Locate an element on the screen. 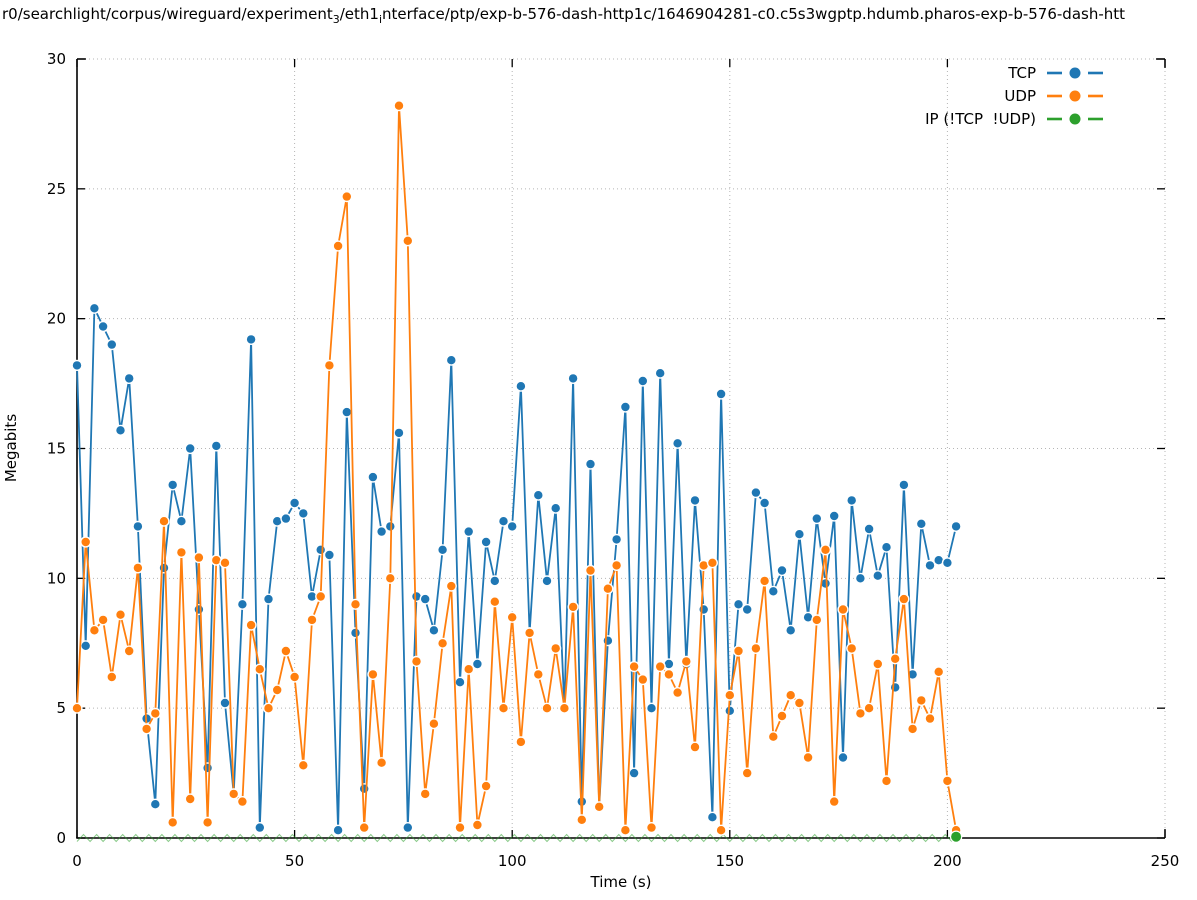  title-subscript: 3 is located at coordinates (336, 19).